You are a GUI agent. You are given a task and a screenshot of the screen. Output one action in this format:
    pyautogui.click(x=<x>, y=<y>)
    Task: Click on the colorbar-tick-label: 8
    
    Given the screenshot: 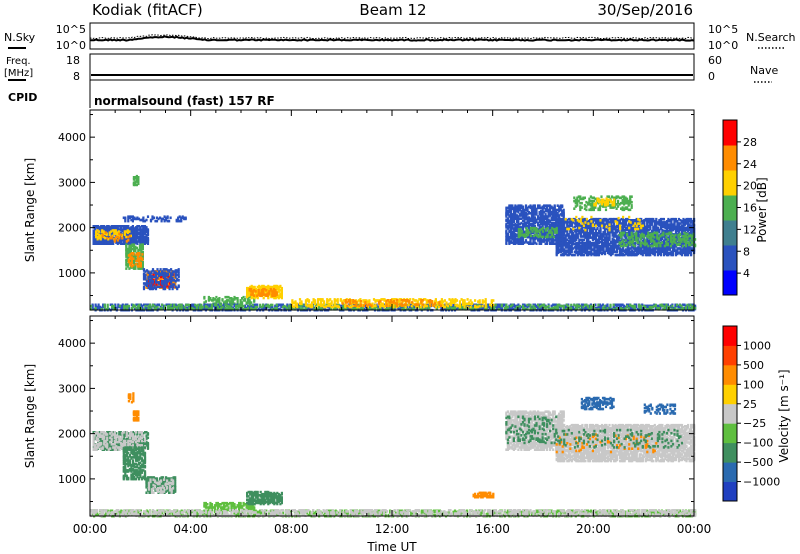 What is the action you would take?
    pyautogui.click(x=746, y=251)
    